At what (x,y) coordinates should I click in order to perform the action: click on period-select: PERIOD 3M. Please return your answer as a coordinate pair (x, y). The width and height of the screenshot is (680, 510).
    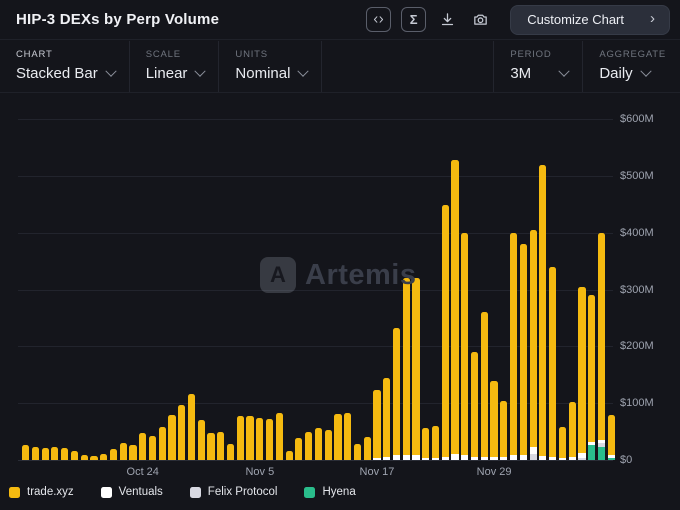
    Looking at the image, I should click on (538, 66).